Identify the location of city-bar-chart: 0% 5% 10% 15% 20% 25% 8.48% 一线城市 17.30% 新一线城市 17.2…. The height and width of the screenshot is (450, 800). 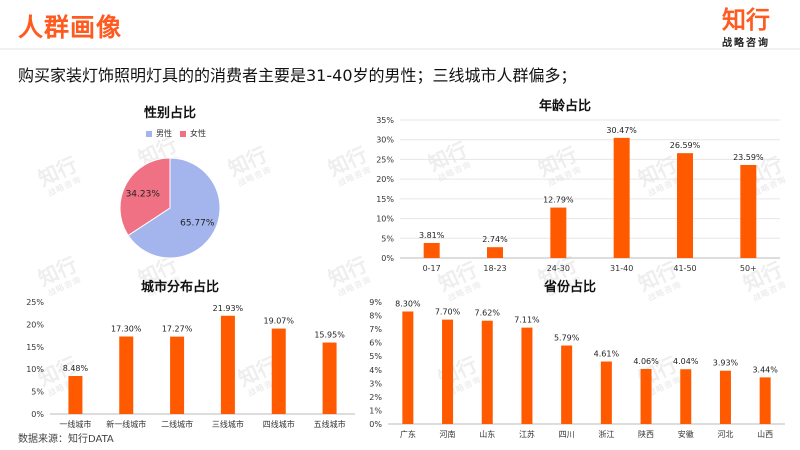
(190, 363).